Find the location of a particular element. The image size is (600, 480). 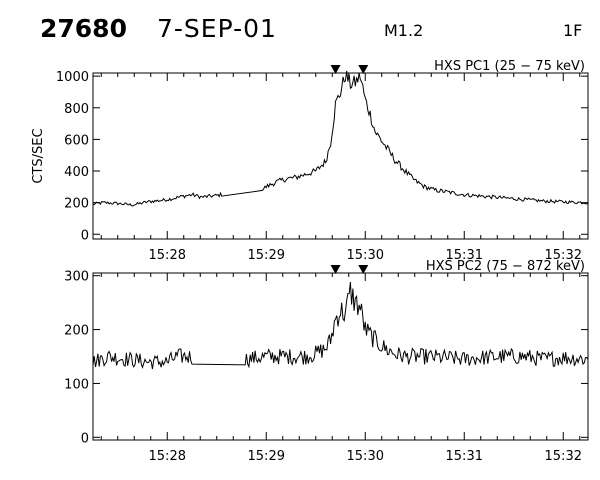

panel-title: HXS PC1 (25 − 75 keV) is located at coordinates (509, 66).